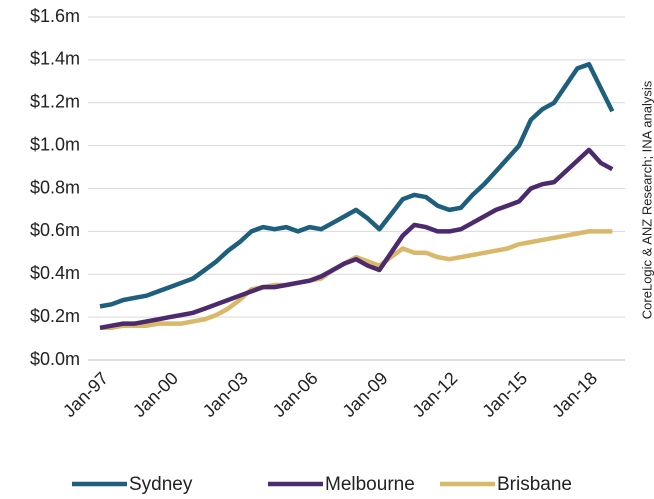 This screenshot has height=499, width=654. I want to click on x-tick-label: Jan-09, so click(365, 394).